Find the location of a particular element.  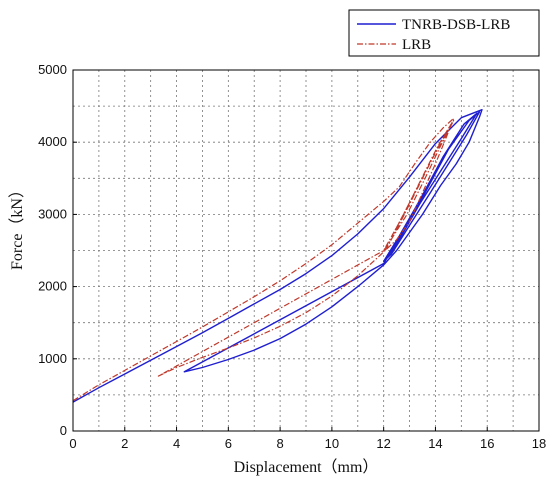

legend-box is located at coordinates (444, 33).